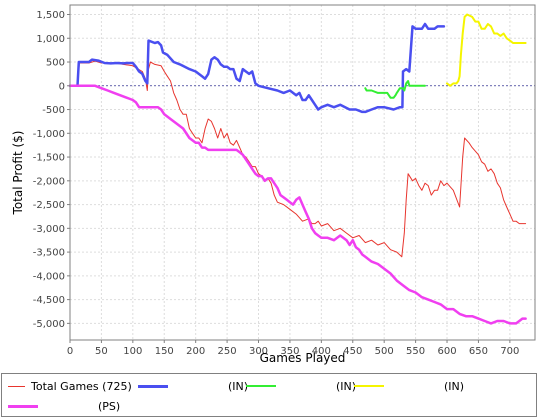 The width and height of the screenshot is (540, 420). What do you see at coordinates (303, 358) in the screenshot?
I see `x-axis-title: Games Played` at bounding box center [303, 358].